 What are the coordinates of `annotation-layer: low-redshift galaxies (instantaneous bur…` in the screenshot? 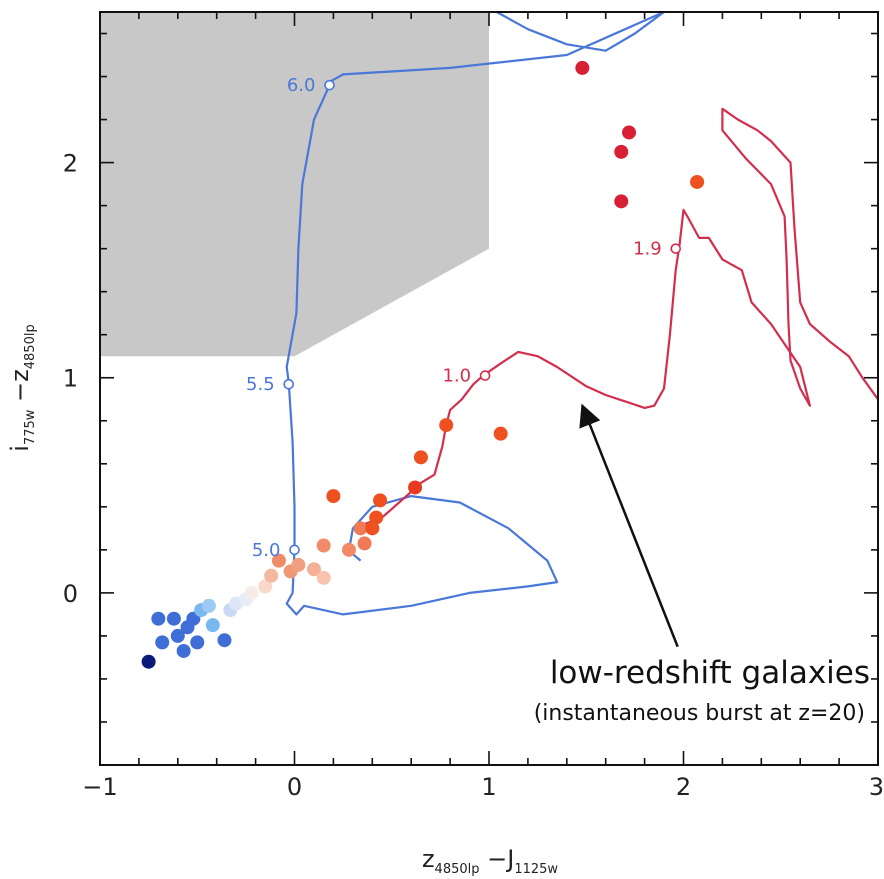 It's located at (702, 564).